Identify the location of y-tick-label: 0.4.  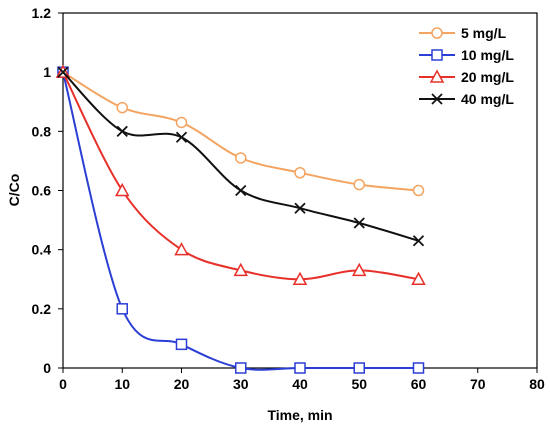
(42, 250).